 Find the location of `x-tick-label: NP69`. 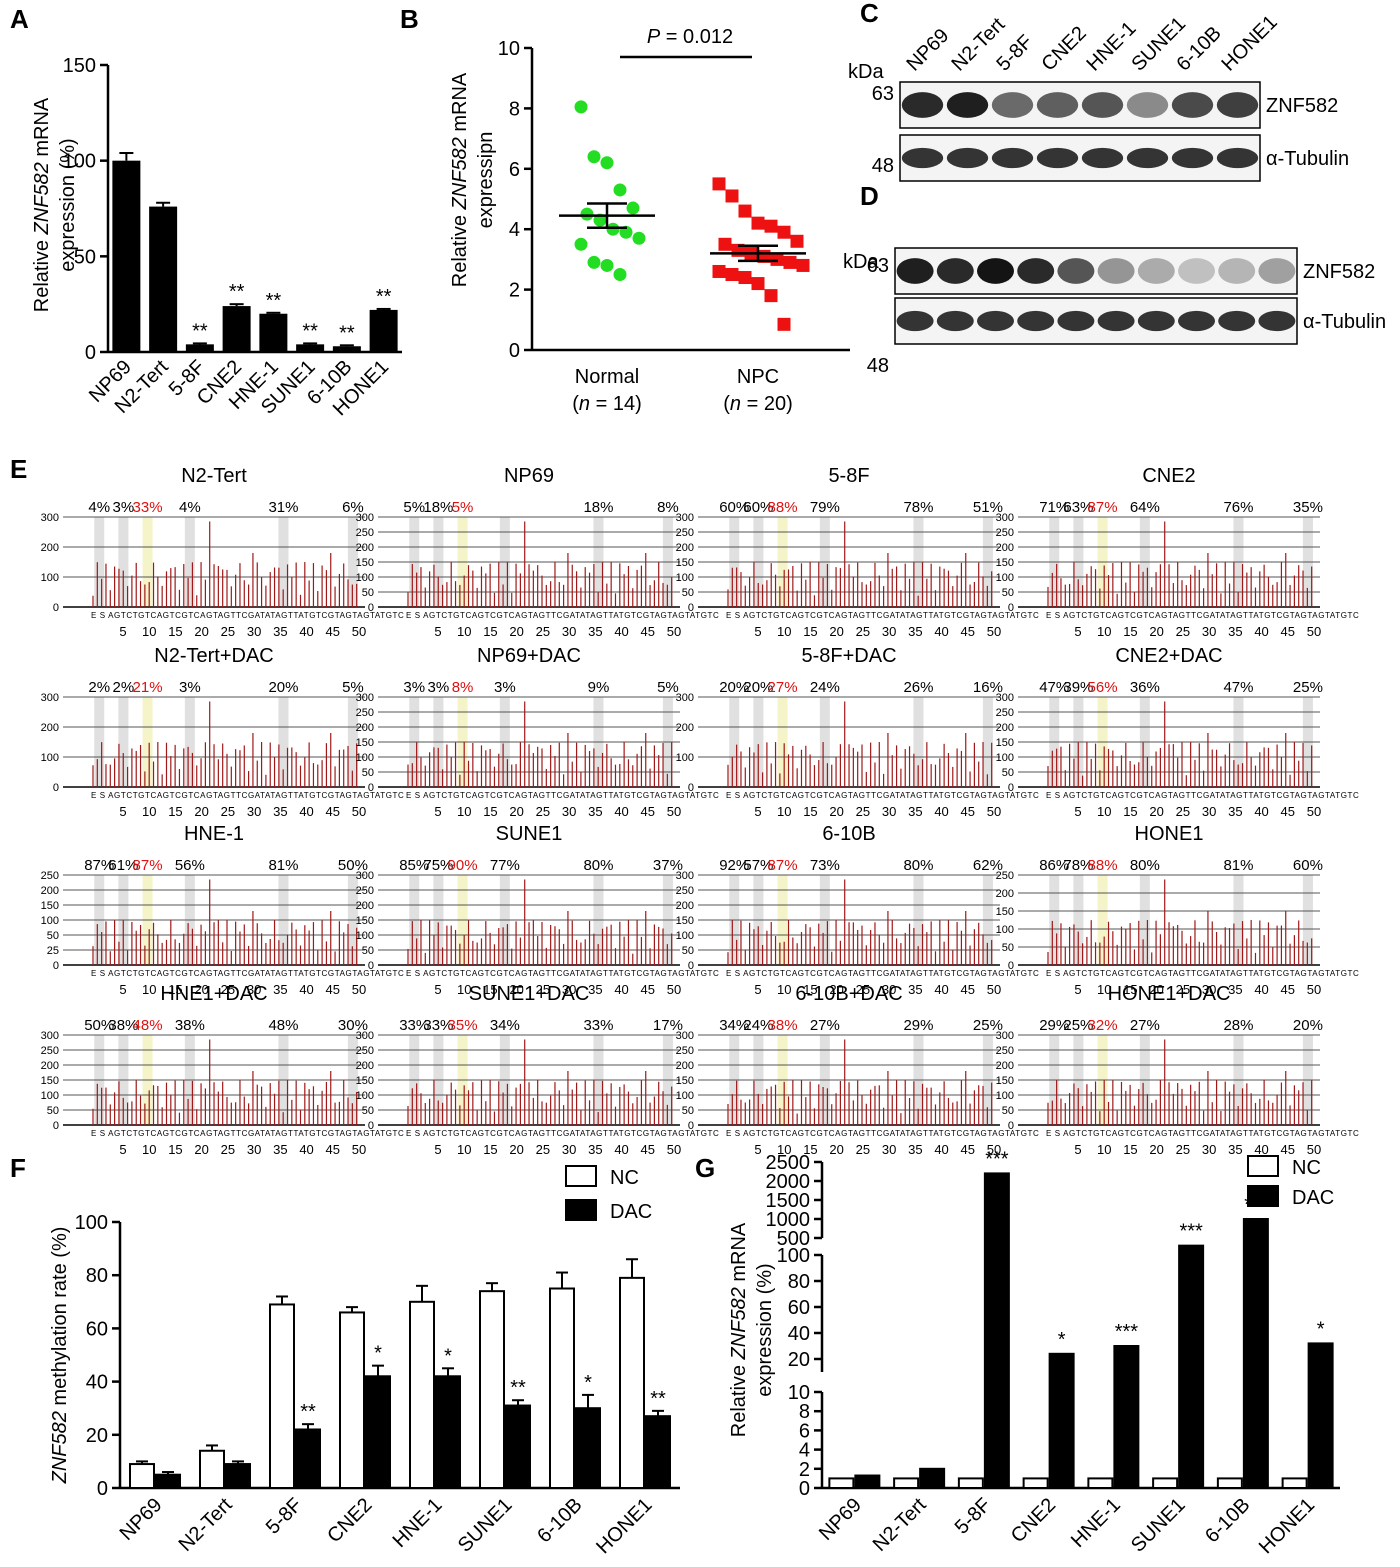

x-tick-label: NP69 is located at coordinates (141, 1519).